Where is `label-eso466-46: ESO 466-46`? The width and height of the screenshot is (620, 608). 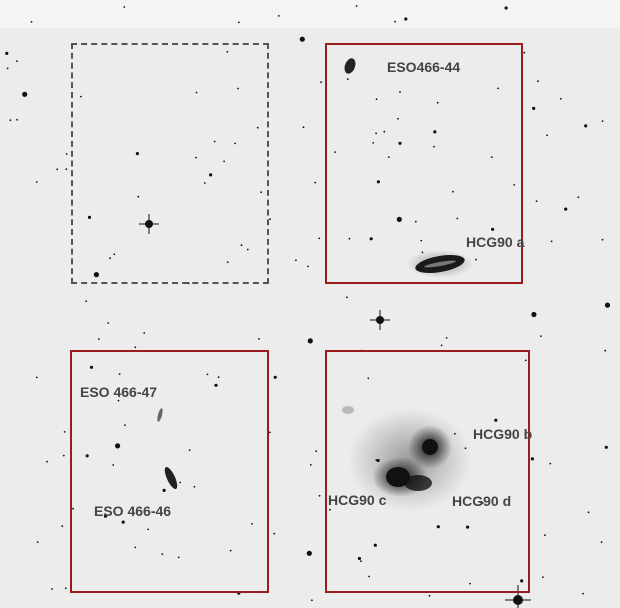
label-eso466-46: ESO 466-46 is located at coordinates (133, 511).